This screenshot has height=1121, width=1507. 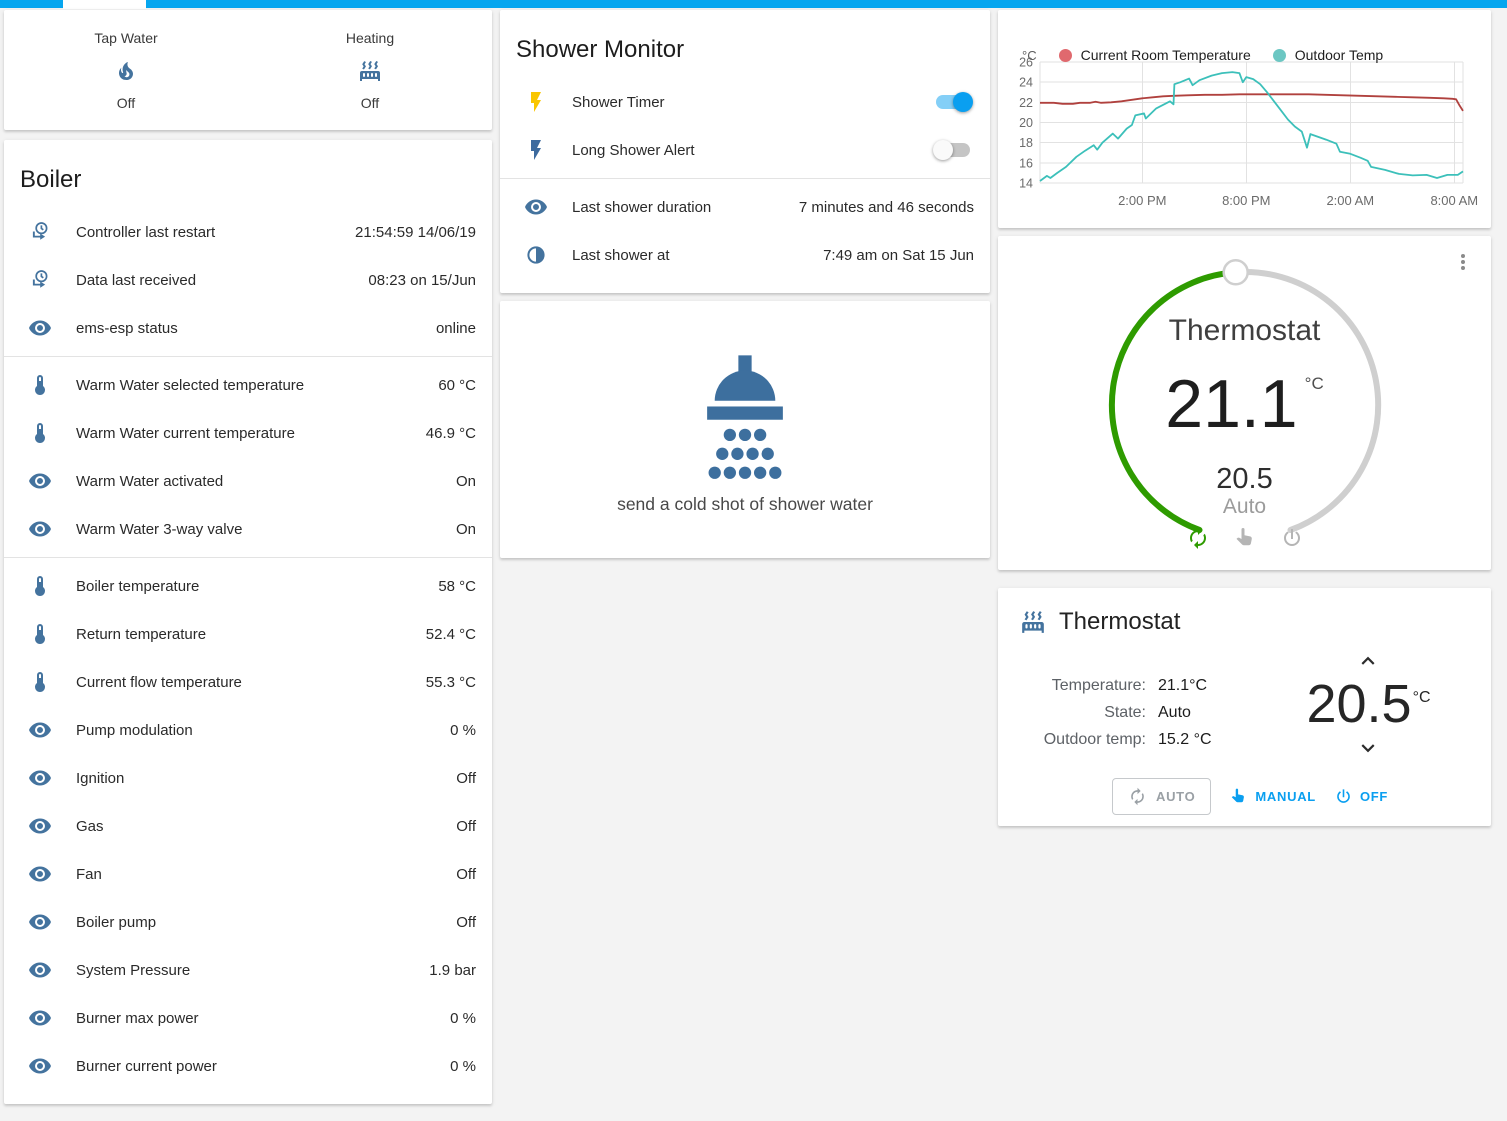 I want to click on setpoint-unit: °C, so click(x=1421, y=697).